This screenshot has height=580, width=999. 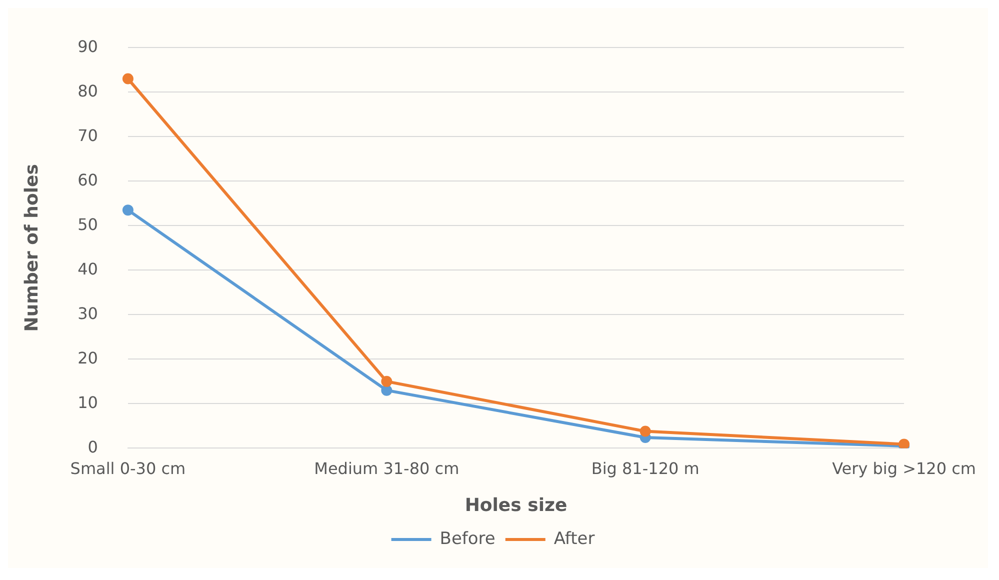 What do you see at coordinates (88, 90) in the screenshot?
I see `y-tick-label: 80` at bounding box center [88, 90].